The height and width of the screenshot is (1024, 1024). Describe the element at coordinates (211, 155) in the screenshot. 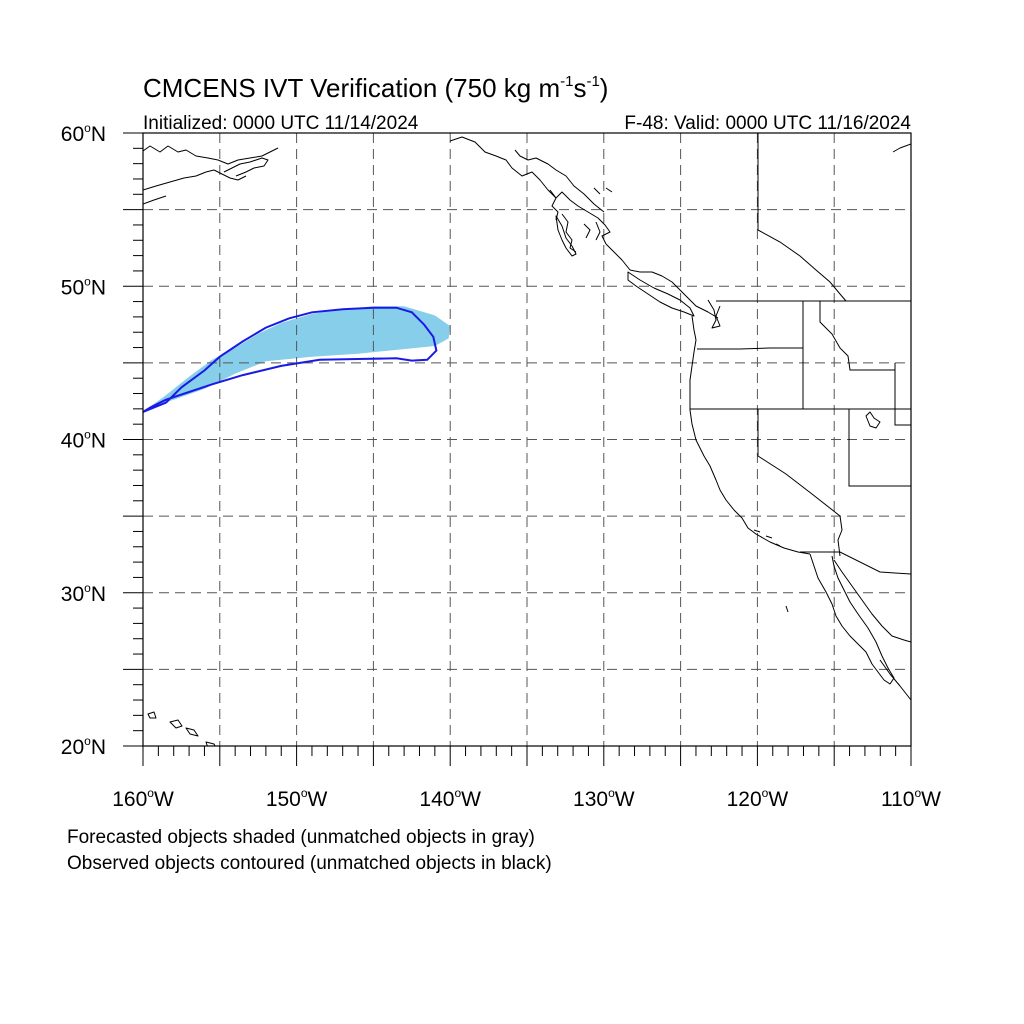

I see `alaska-peninsula` at that location.